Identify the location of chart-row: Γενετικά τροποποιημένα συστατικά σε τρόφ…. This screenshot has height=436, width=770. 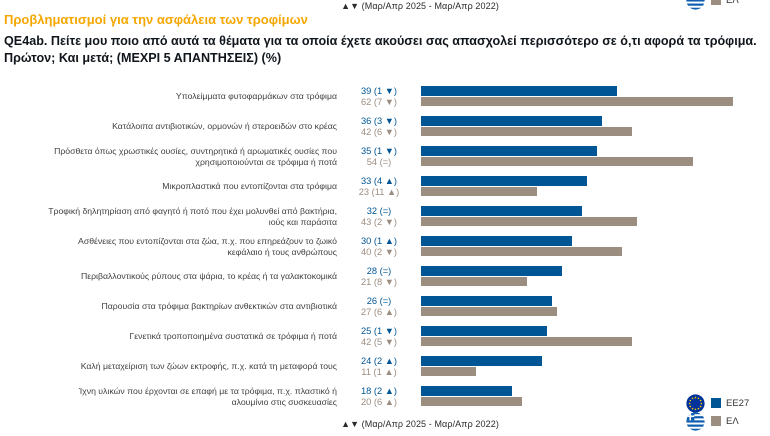
(385, 341).